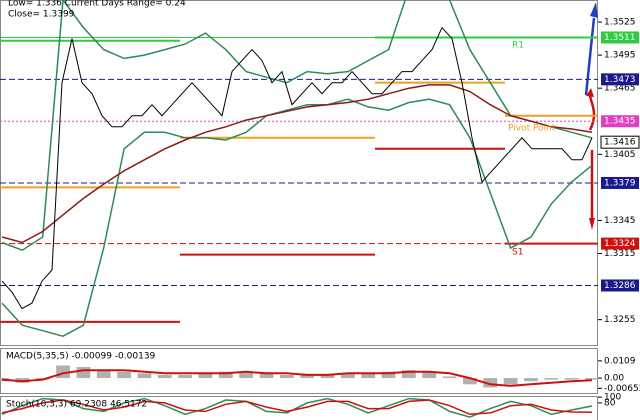 Image resolution: width=640 pixels, height=420 pixels. What do you see at coordinates (620, 23) in the screenshot?
I see `y-tick-label: 1.3525` at bounding box center [620, 23].